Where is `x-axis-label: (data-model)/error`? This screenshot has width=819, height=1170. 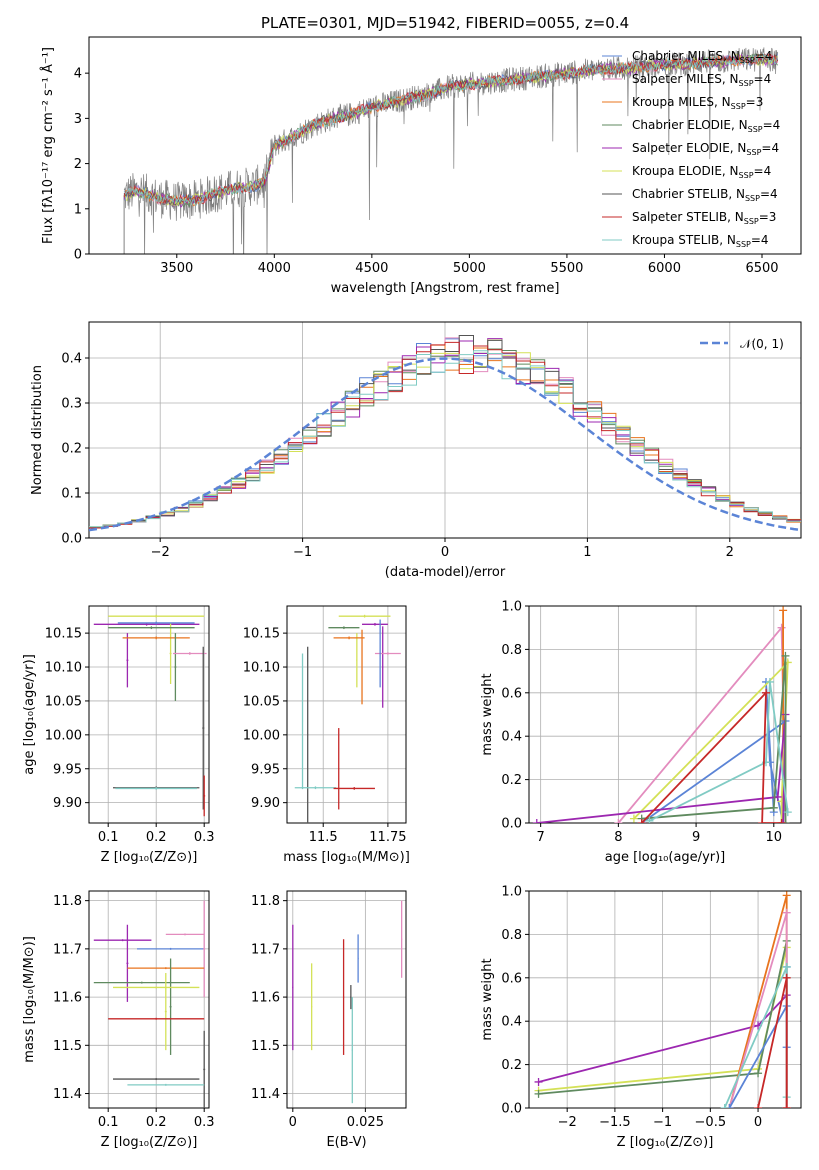 x-axis-label: (data-model)/error is located at coordinates (445, 572).